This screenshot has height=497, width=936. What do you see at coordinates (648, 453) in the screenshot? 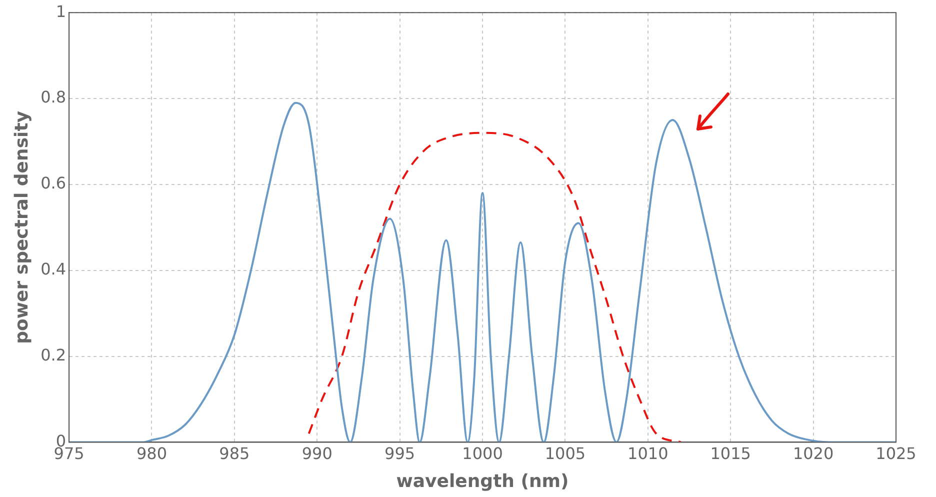
I see `x-tick-label: 1010` at bounding box center [648, 453].